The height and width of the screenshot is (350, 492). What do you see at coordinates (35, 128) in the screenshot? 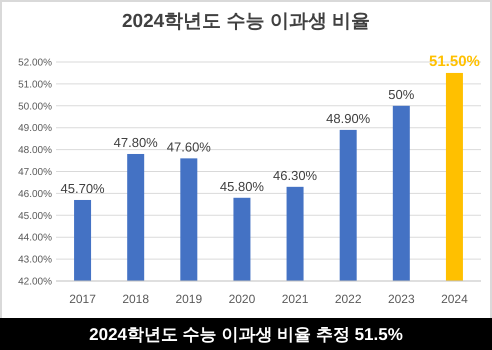
I see `y-tick-label: 49.00%` at bounding box center [35, 128].